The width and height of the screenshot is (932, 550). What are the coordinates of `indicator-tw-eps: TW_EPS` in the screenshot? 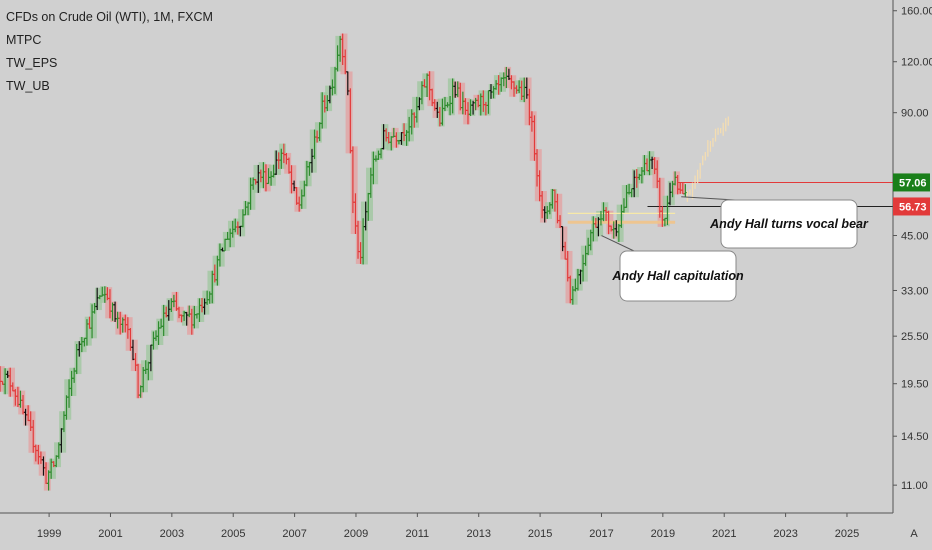 It's located at (32, 63).